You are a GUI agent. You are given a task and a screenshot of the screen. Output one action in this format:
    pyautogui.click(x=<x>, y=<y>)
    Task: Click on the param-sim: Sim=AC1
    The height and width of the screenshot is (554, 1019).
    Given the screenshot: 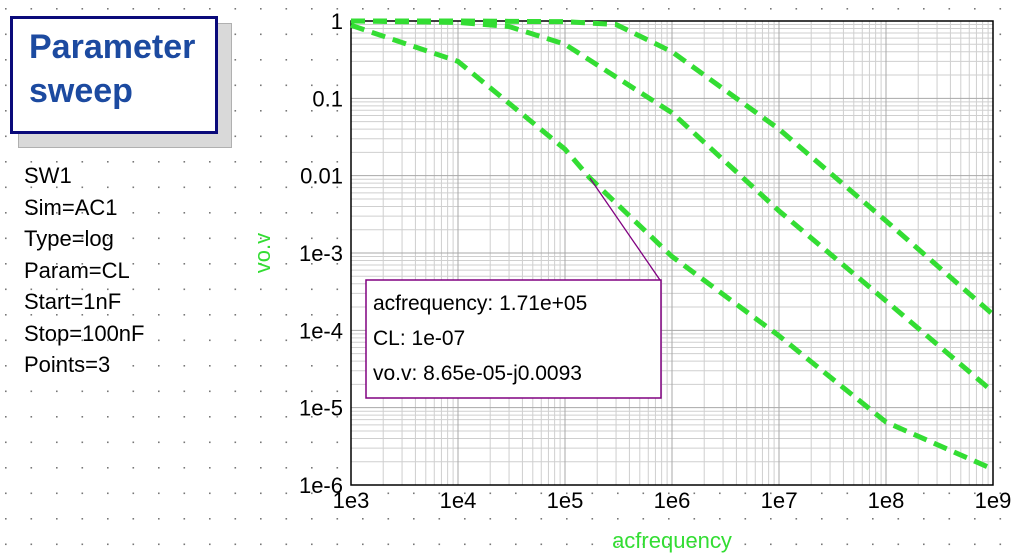 What is the action you would take?
    pyautogui.click(x=71, y=207)
    